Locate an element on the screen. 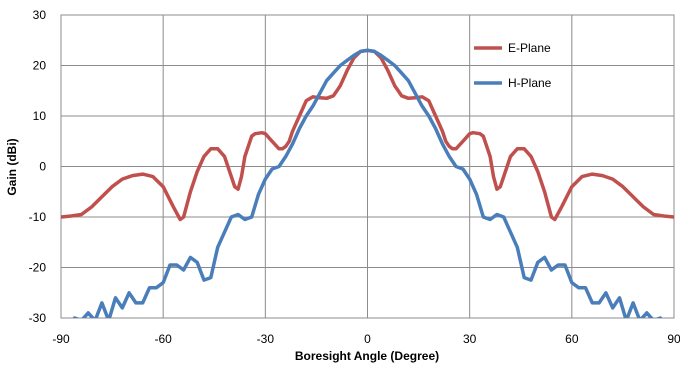 Image resolution: width=680 pixels, height=369 pixels. x-tick-label: 30 is located at coordinates (470, 339).